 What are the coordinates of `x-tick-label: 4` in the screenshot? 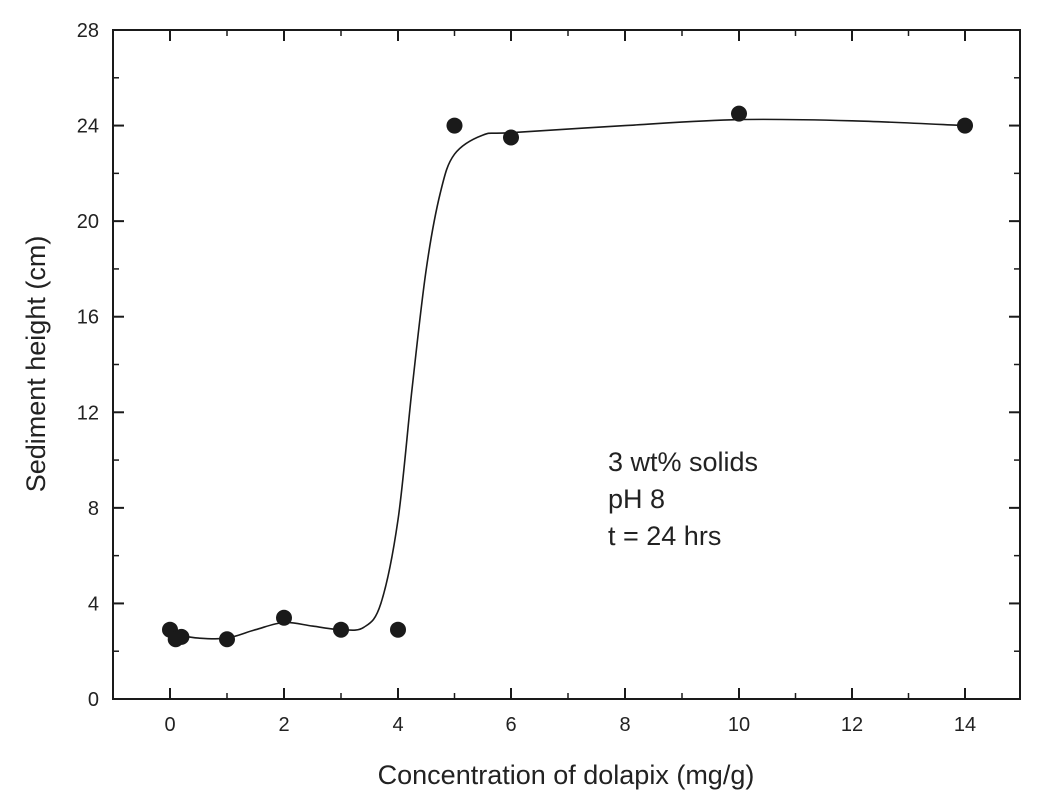 It's located at (397, 725).